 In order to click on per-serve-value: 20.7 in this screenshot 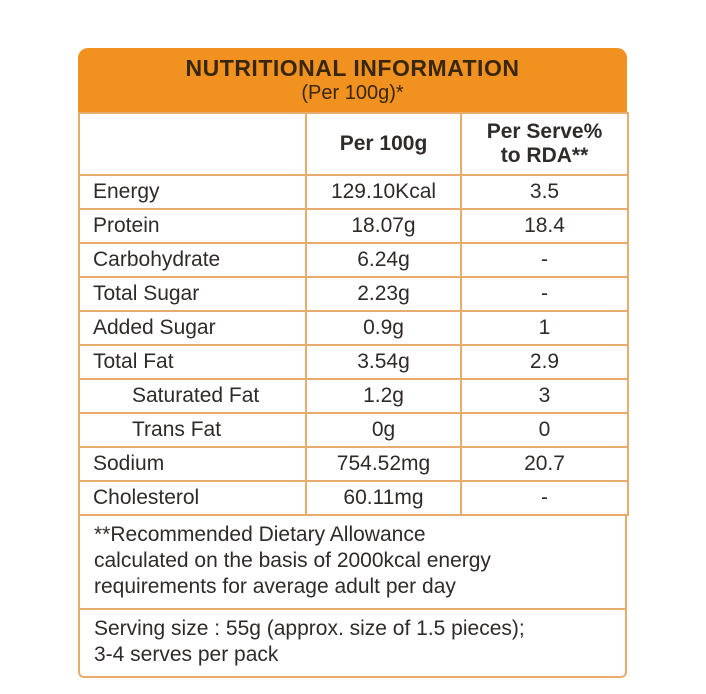, I will do `click(544, 464)`.